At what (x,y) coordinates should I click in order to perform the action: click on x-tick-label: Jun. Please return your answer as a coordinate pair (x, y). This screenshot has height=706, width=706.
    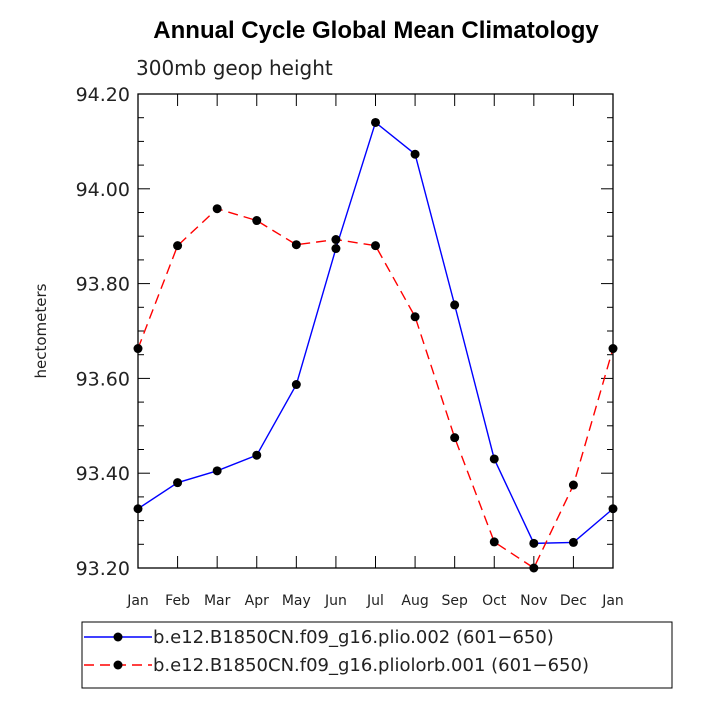
    Looking at the image, I should click on (335, 601).